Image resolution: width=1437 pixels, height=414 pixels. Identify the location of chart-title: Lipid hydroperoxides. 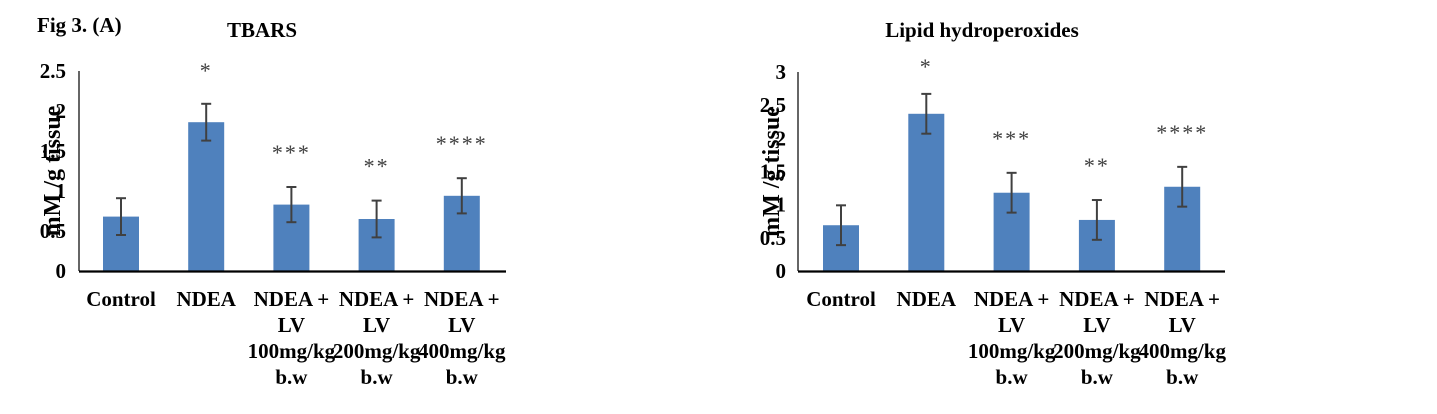
(982, 30).